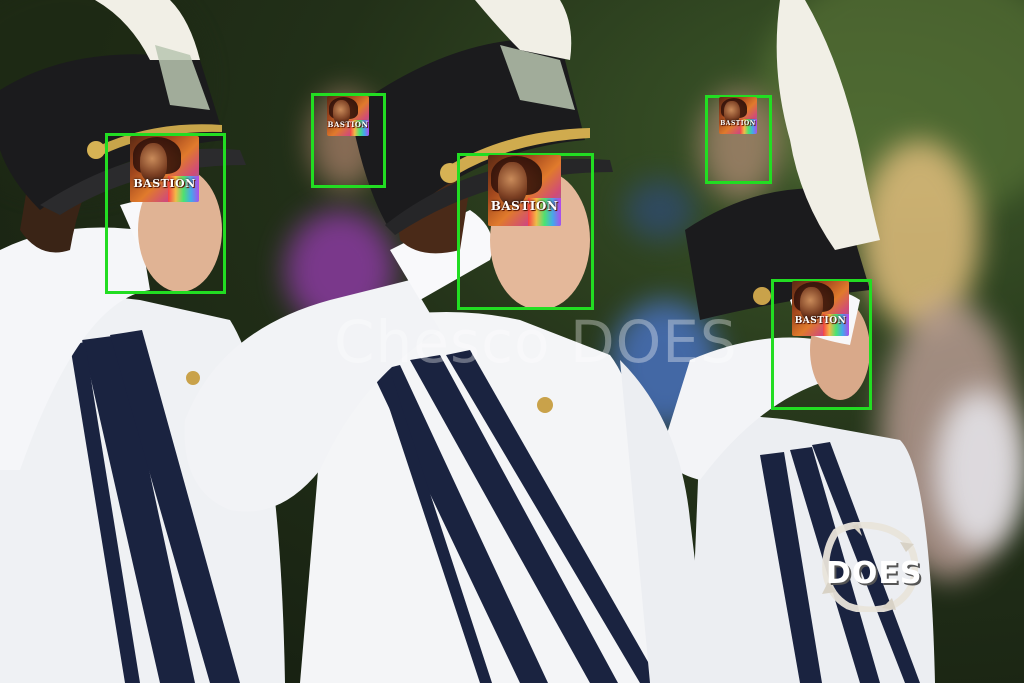 This screenshot has height=683, width=1024. What do you see at coordinates (524, 190) in the screenshot?
I see `face-overlay-thumbnail-3: BASTION` at bounding box center [524, 190].